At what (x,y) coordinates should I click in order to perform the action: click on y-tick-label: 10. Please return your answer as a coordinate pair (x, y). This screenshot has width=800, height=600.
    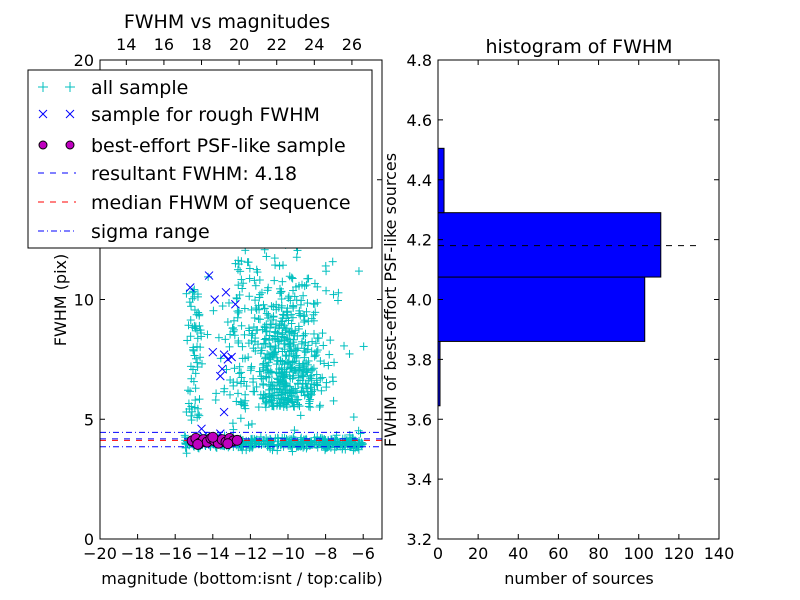
    Looking at the image, I should click on (84, 300).